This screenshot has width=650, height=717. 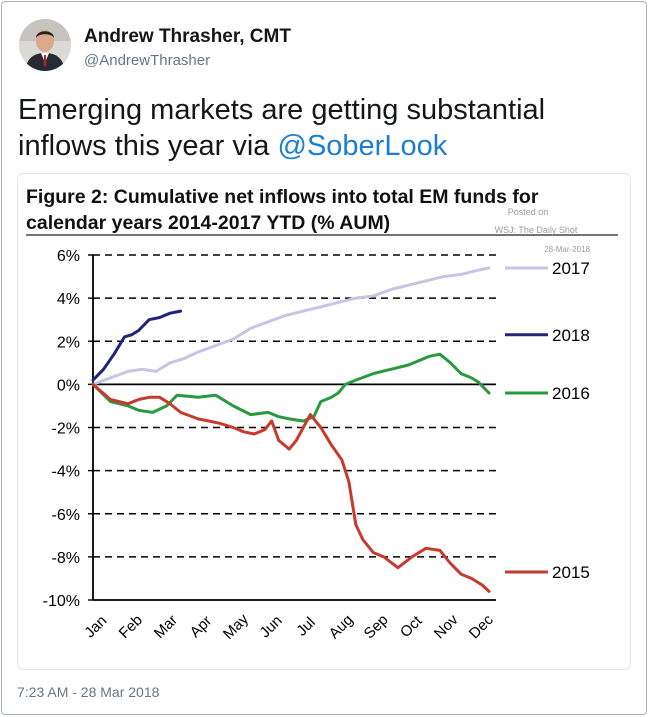 I want to click on avatar-image, so click(x=45, y=45).